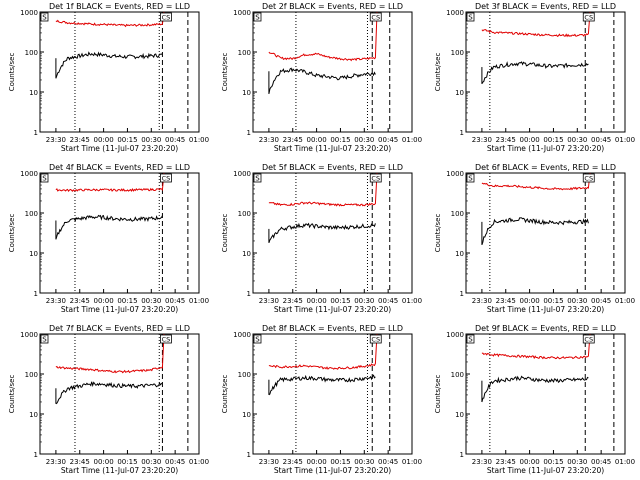 The width and height of the screenshot is (640, 480). Describe the element at coordinates (119, 167) in the screenshot. I see `panel-title: Det 4f BLACK = Events, RED = LLD` at that location.